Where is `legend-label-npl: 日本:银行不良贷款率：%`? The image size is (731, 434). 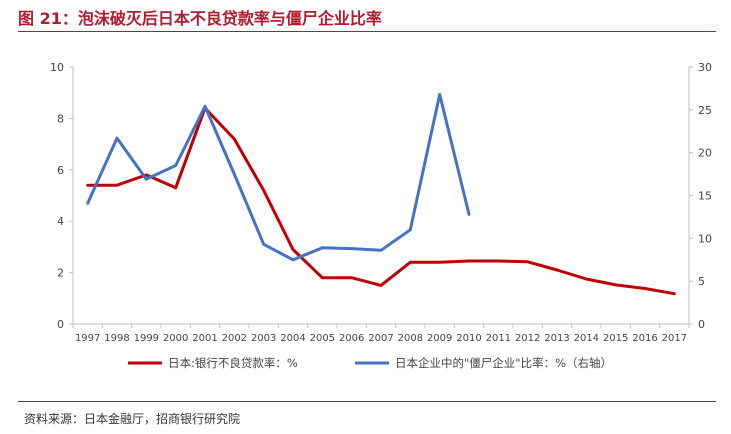
legend-label-npl: 日本:银行不良贷款率：% is located at coordinates (233, 363).